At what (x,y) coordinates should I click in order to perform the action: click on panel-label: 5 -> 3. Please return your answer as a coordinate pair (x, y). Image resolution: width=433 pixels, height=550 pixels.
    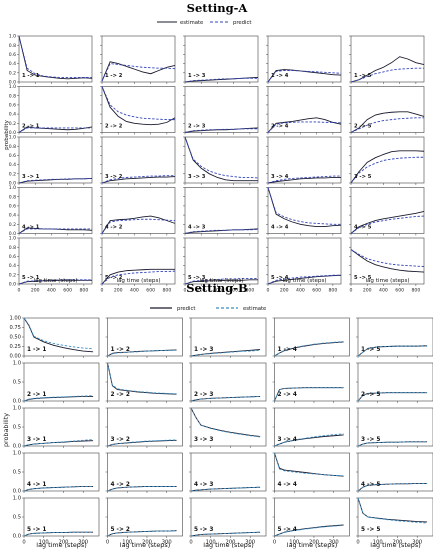
    Looking at the image, I should click on (197, 278).